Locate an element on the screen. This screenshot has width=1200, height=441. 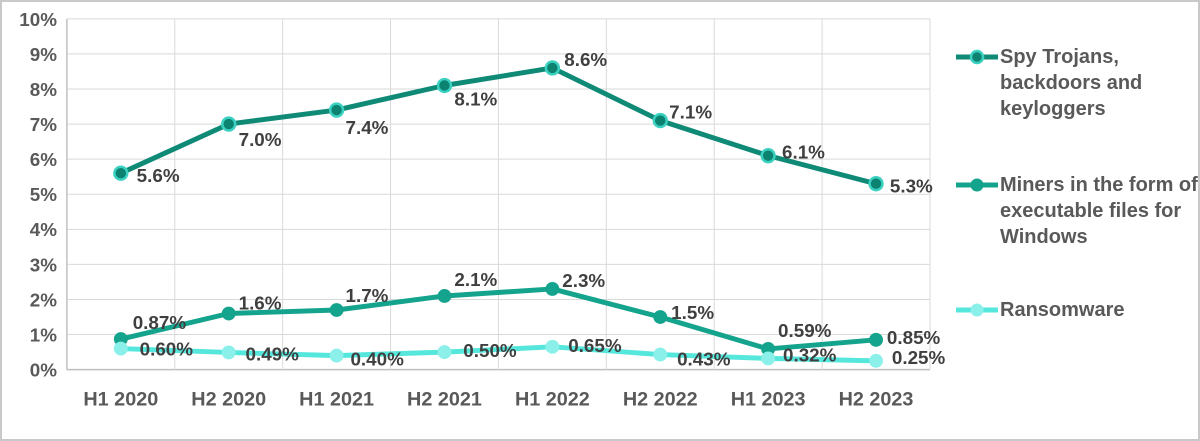
y-axis-tick-label: 4% is located at coordinates (43, 229).